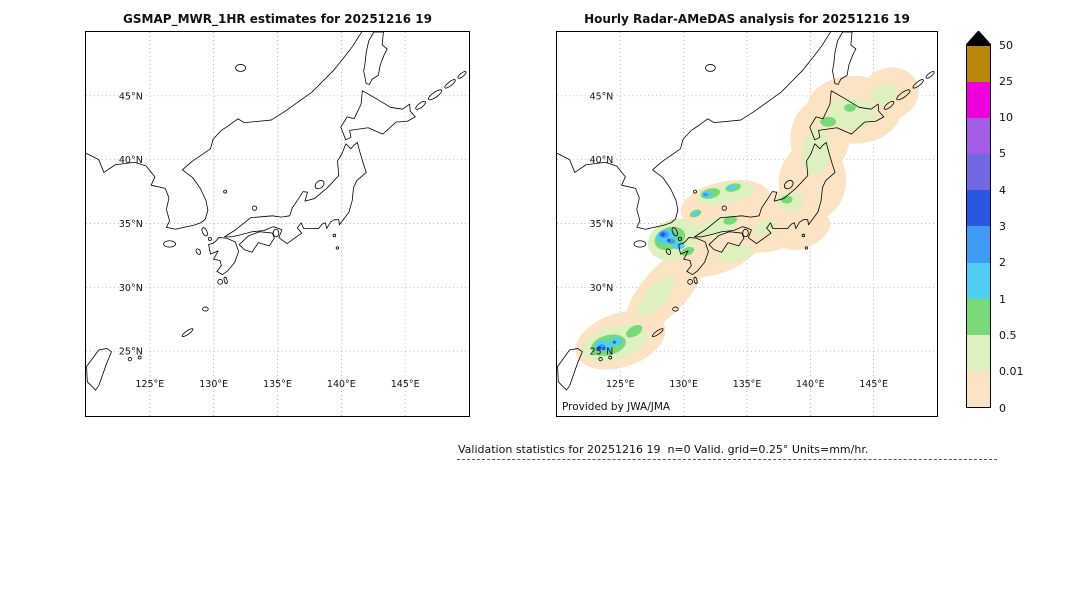 This screenshot has height=612, width=1080. Describe the element at coordinates (1002, 263) in the screenshot. I see `colorbar-tick-label: 2` at that location.